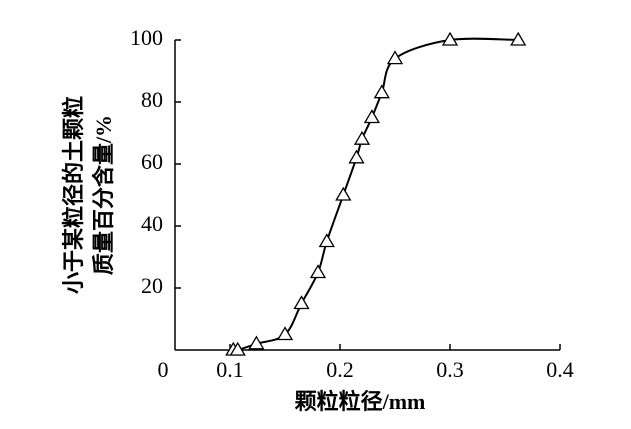 This screenshot has width=631, height=429. I want to click on y-axis-label: 质量百分含量/%, so click(103, 195).